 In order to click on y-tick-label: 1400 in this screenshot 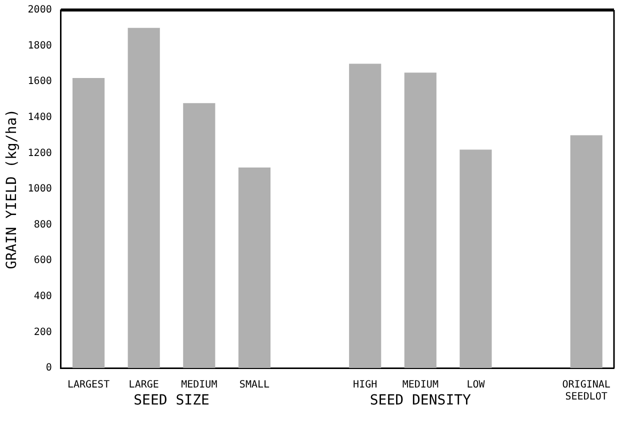, I will do `click(40, 117)`.